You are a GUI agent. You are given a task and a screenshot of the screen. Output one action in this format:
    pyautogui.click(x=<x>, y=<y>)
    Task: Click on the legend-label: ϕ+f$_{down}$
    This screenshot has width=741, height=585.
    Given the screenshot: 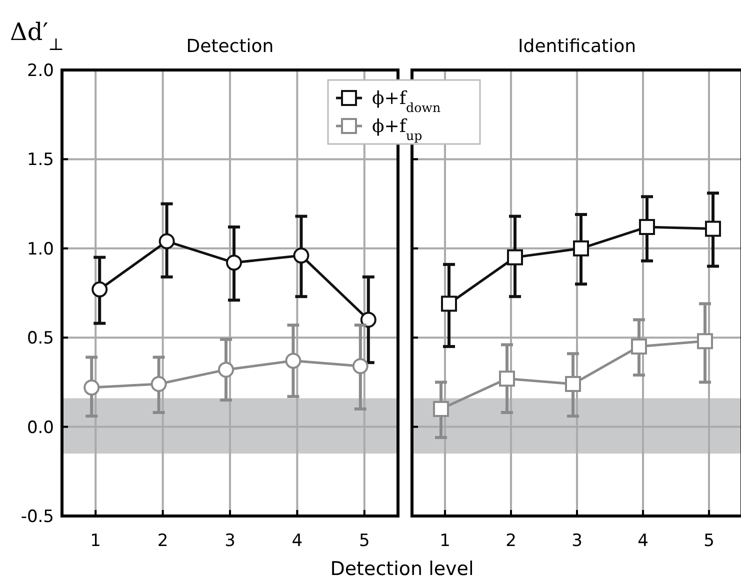 What is the action you would take?
    pyautogui.click(x=406, y=101)
    